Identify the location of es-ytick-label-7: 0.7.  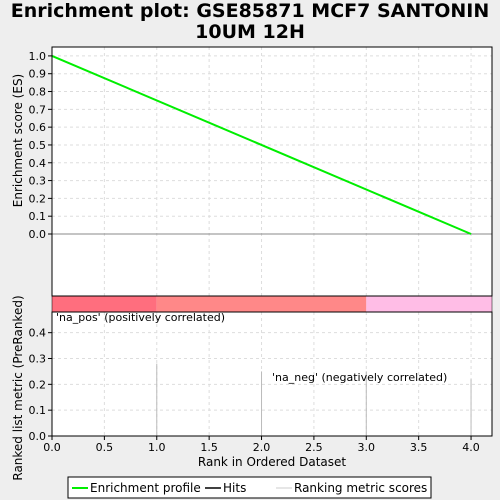
(38, 109).